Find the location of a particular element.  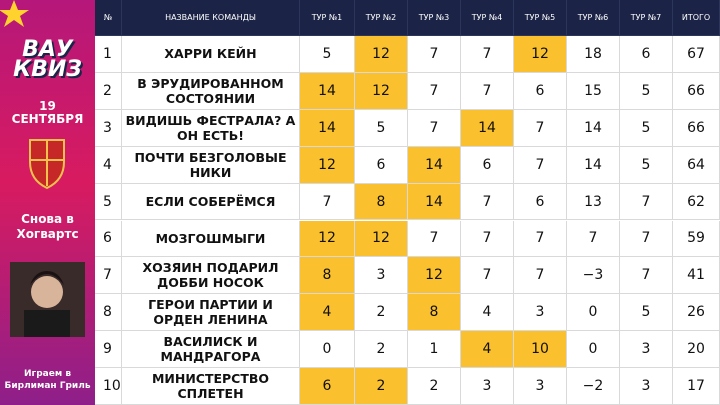

logo-line: КВИЗ is located at coordinates (47, 69).